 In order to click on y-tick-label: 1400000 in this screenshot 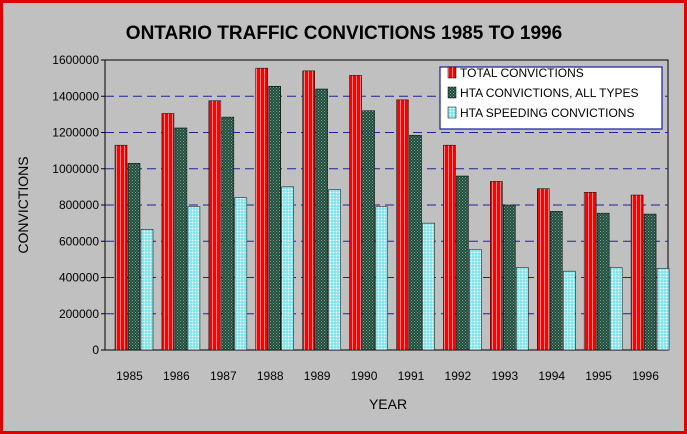, I will do `click(75, 96)`.